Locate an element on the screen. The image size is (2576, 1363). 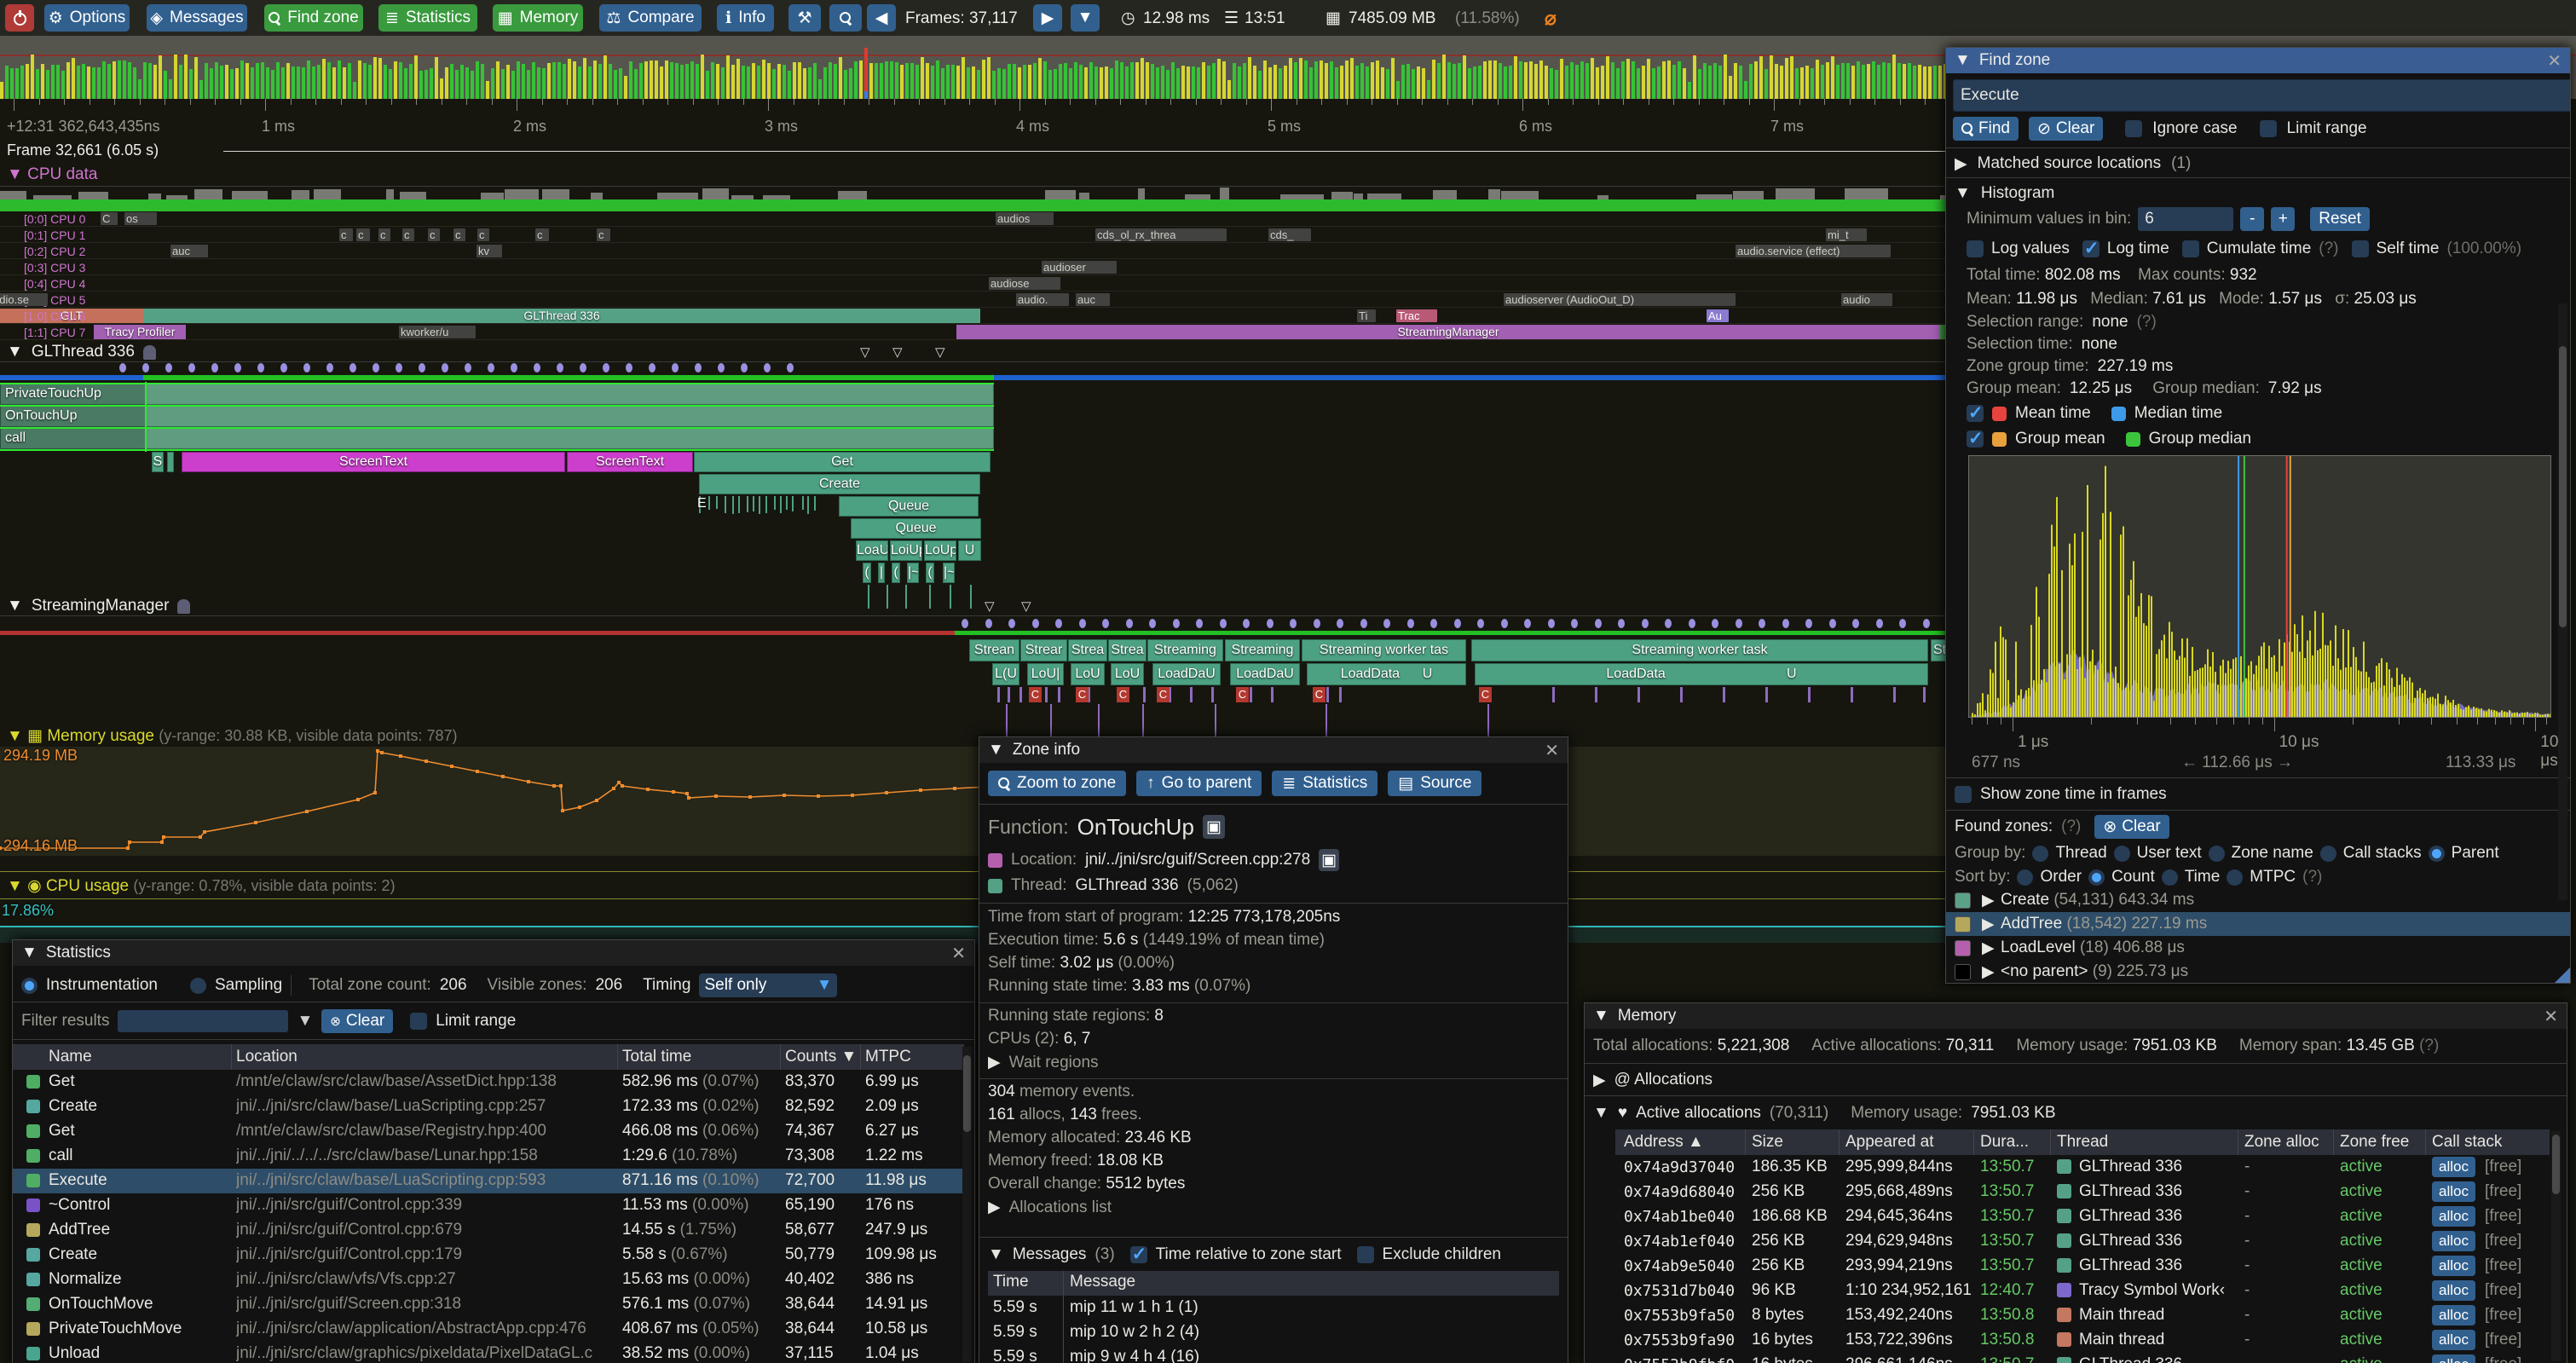
group-by-parent is located at coordinates (2436, 854).